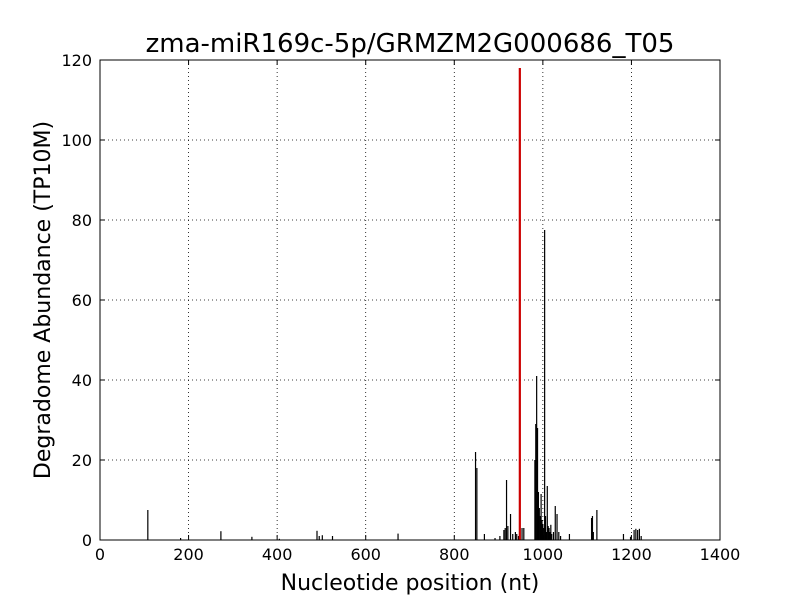  Describe the element at coordinates (82, 460) in the screenshot. I see `y-tick-label: 20` at that location.